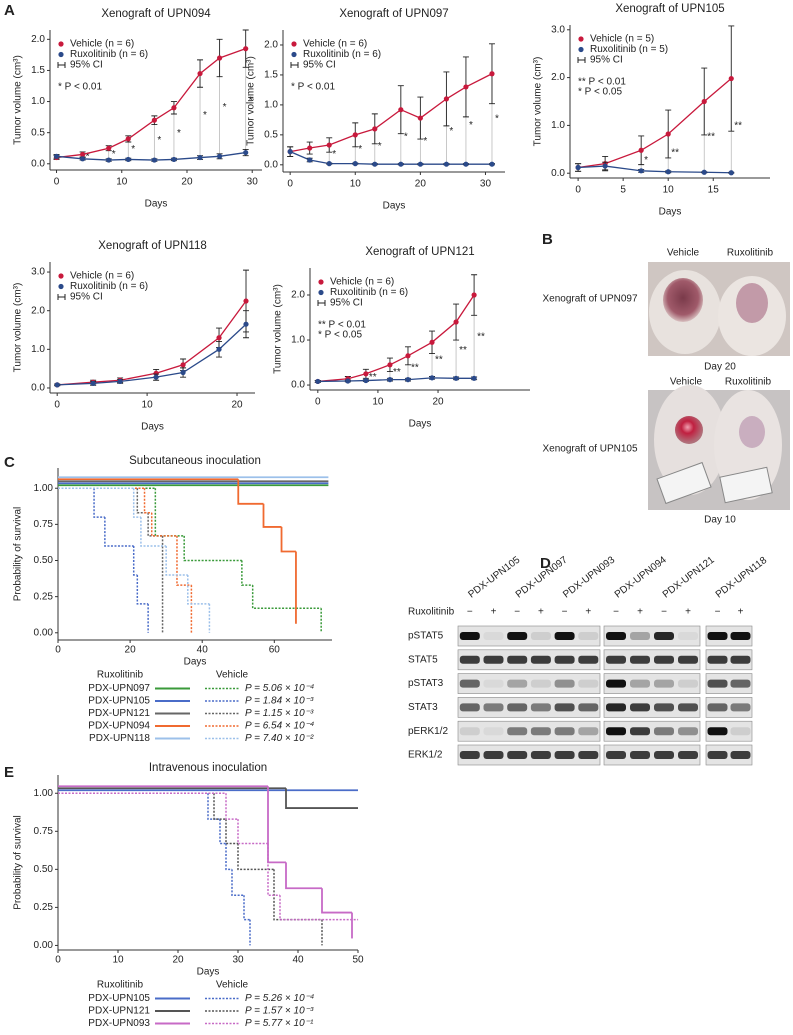 This screenshot has width=793, height=1035. I want to click on photo-card, so click(684, 483).